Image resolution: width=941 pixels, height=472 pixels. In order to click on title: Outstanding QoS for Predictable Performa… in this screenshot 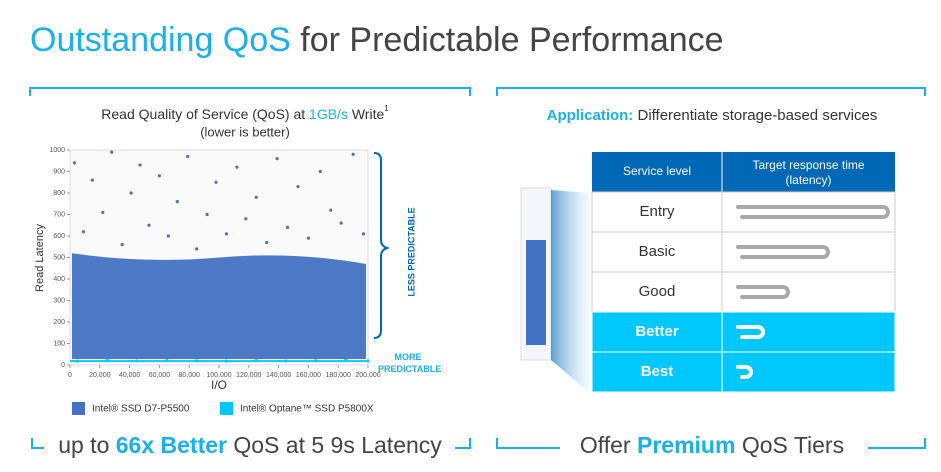, I will do `click(377, 40)`.